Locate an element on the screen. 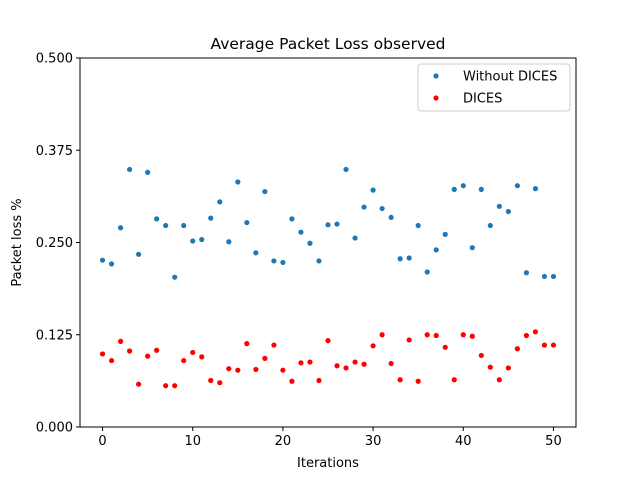 This screenshot has width=640, height=480. legend: Without DICES DICES is located at coordinates (494, 87).